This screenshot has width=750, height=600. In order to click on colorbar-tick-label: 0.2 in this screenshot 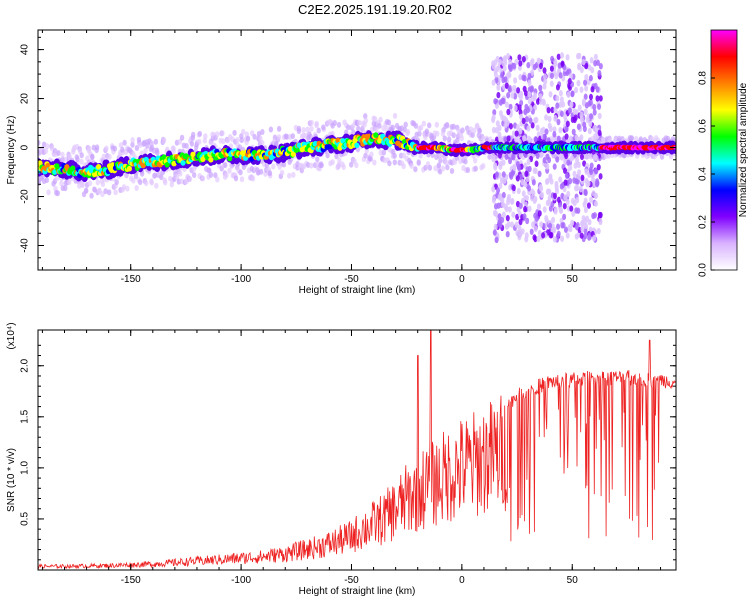, I will do `click(703, 222)`.